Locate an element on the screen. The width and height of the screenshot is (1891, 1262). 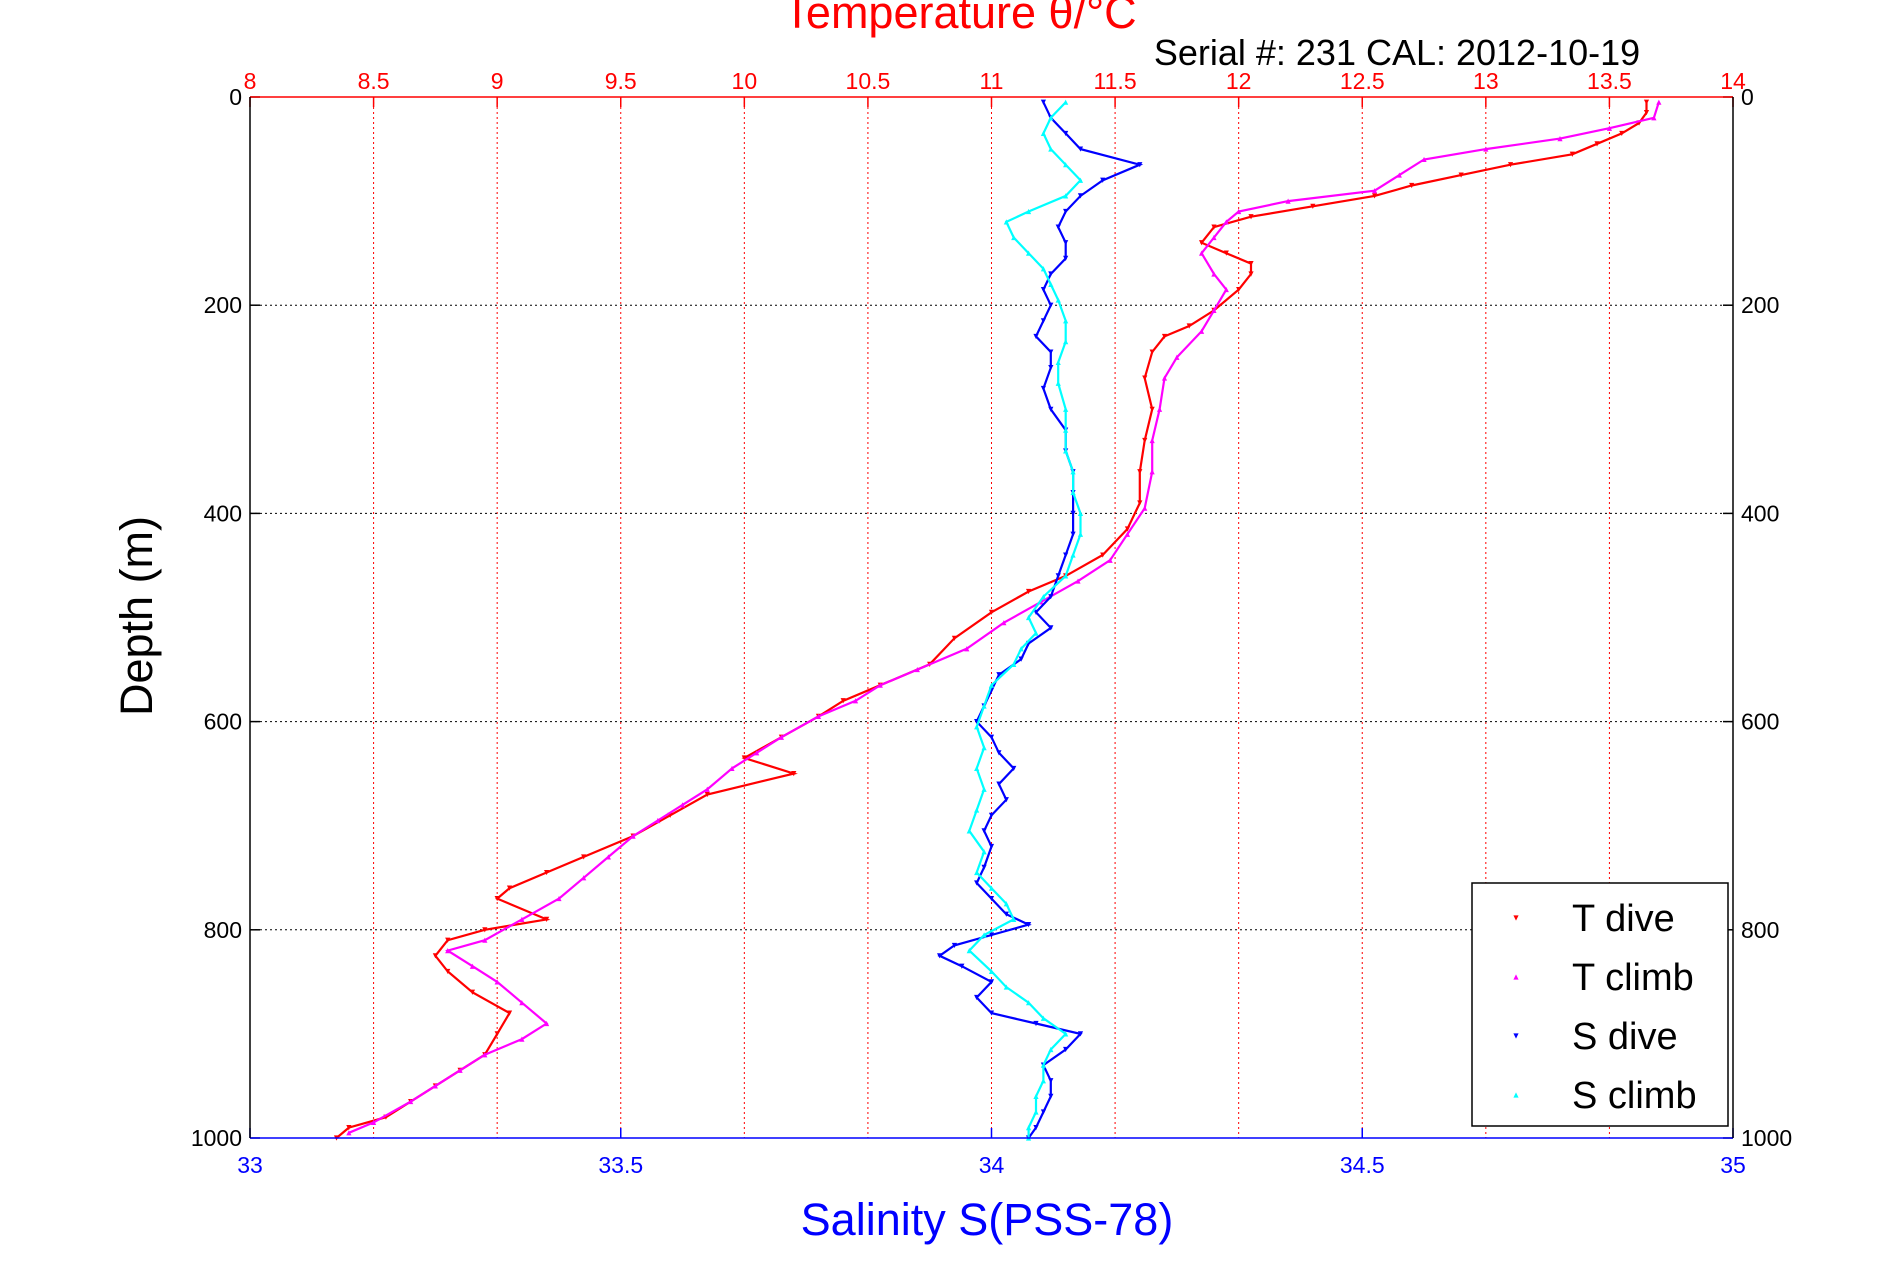
depth-tick-label-left: 800 is located at coordinates (223, 930).